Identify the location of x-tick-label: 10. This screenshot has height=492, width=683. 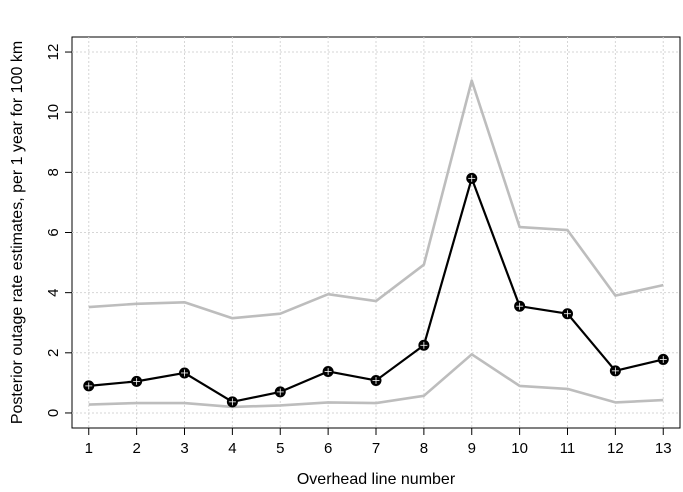
(519, 448).